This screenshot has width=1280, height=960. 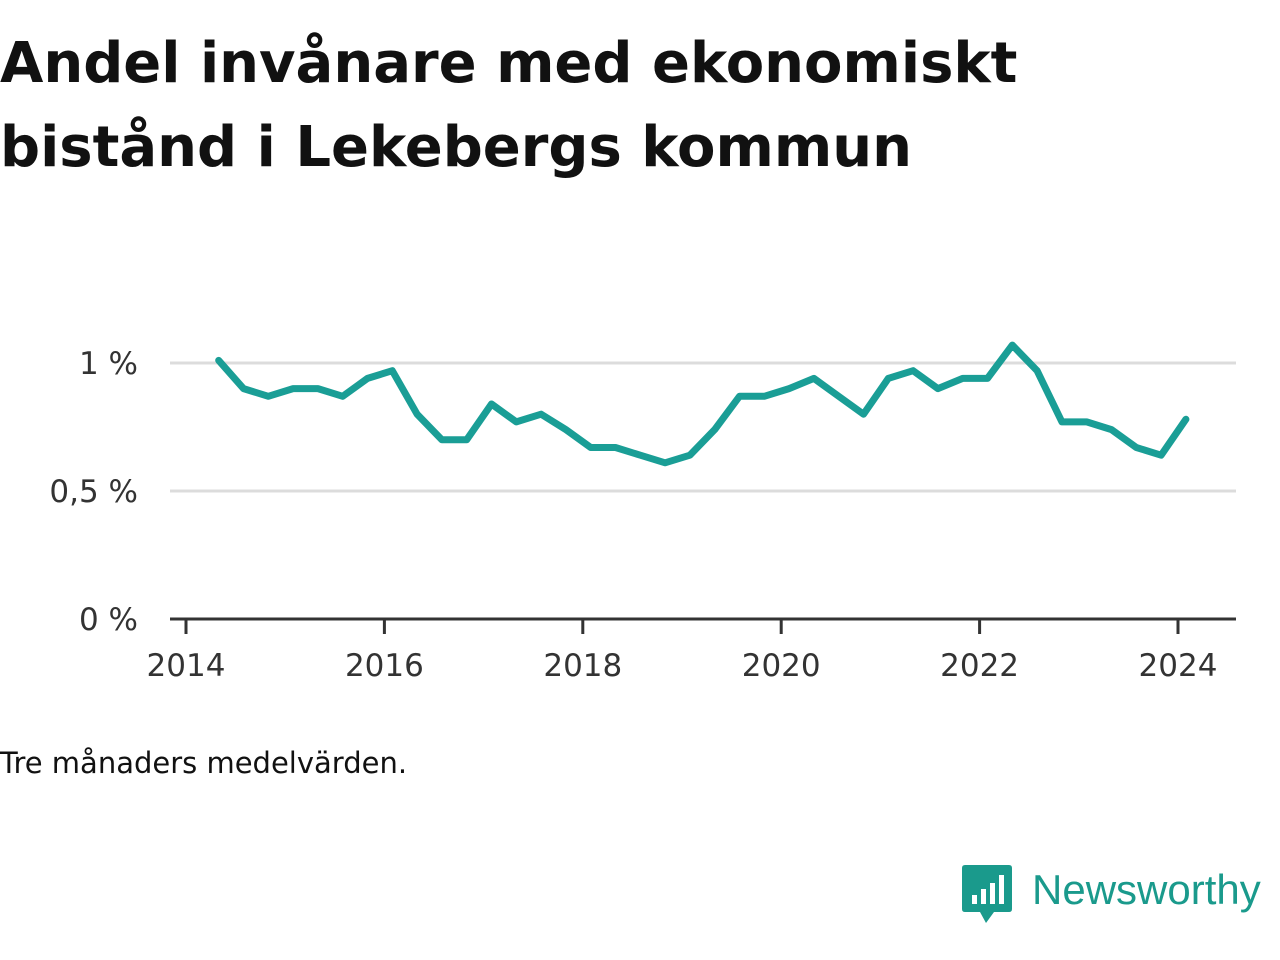 I want to click on y-tick-label: 1 %, so click(x=108, y=364).